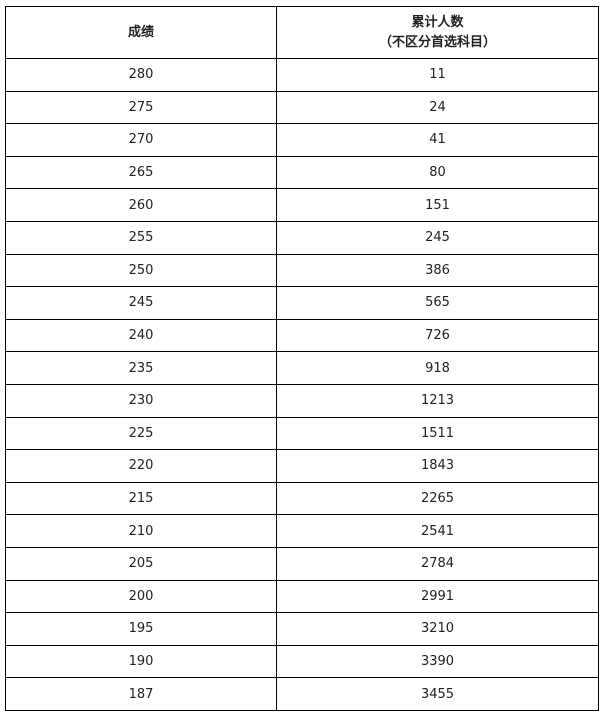 The image size is (604, 715). What do you see at coordinates (437, 32) in the screenshot?
I see `header-cumulative-count: 累计人数 （不区分首选科目）` at bounding box center [437, 32].